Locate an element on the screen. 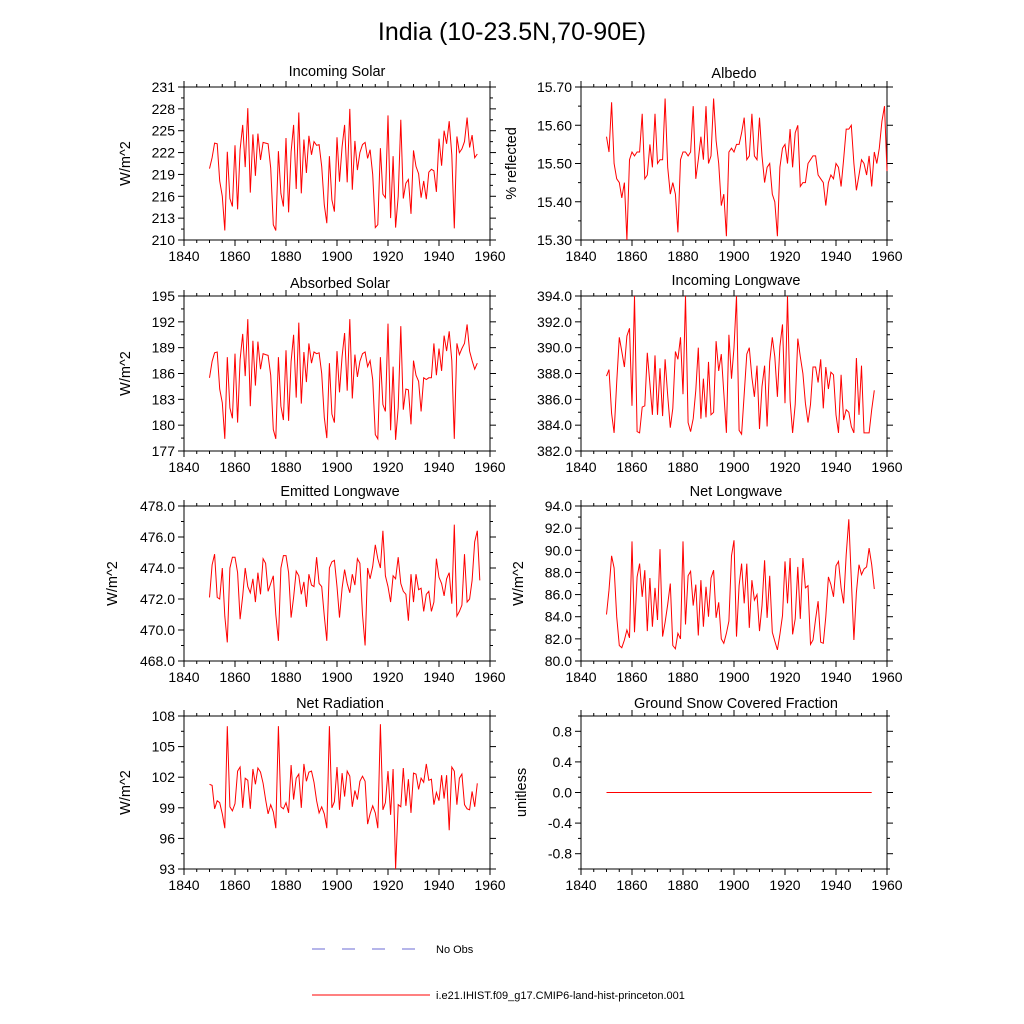 Image resolution: width=1024 pixels, height=1024 pixels. y-tick-label: 468.0 is located at coordinates (157, 661).